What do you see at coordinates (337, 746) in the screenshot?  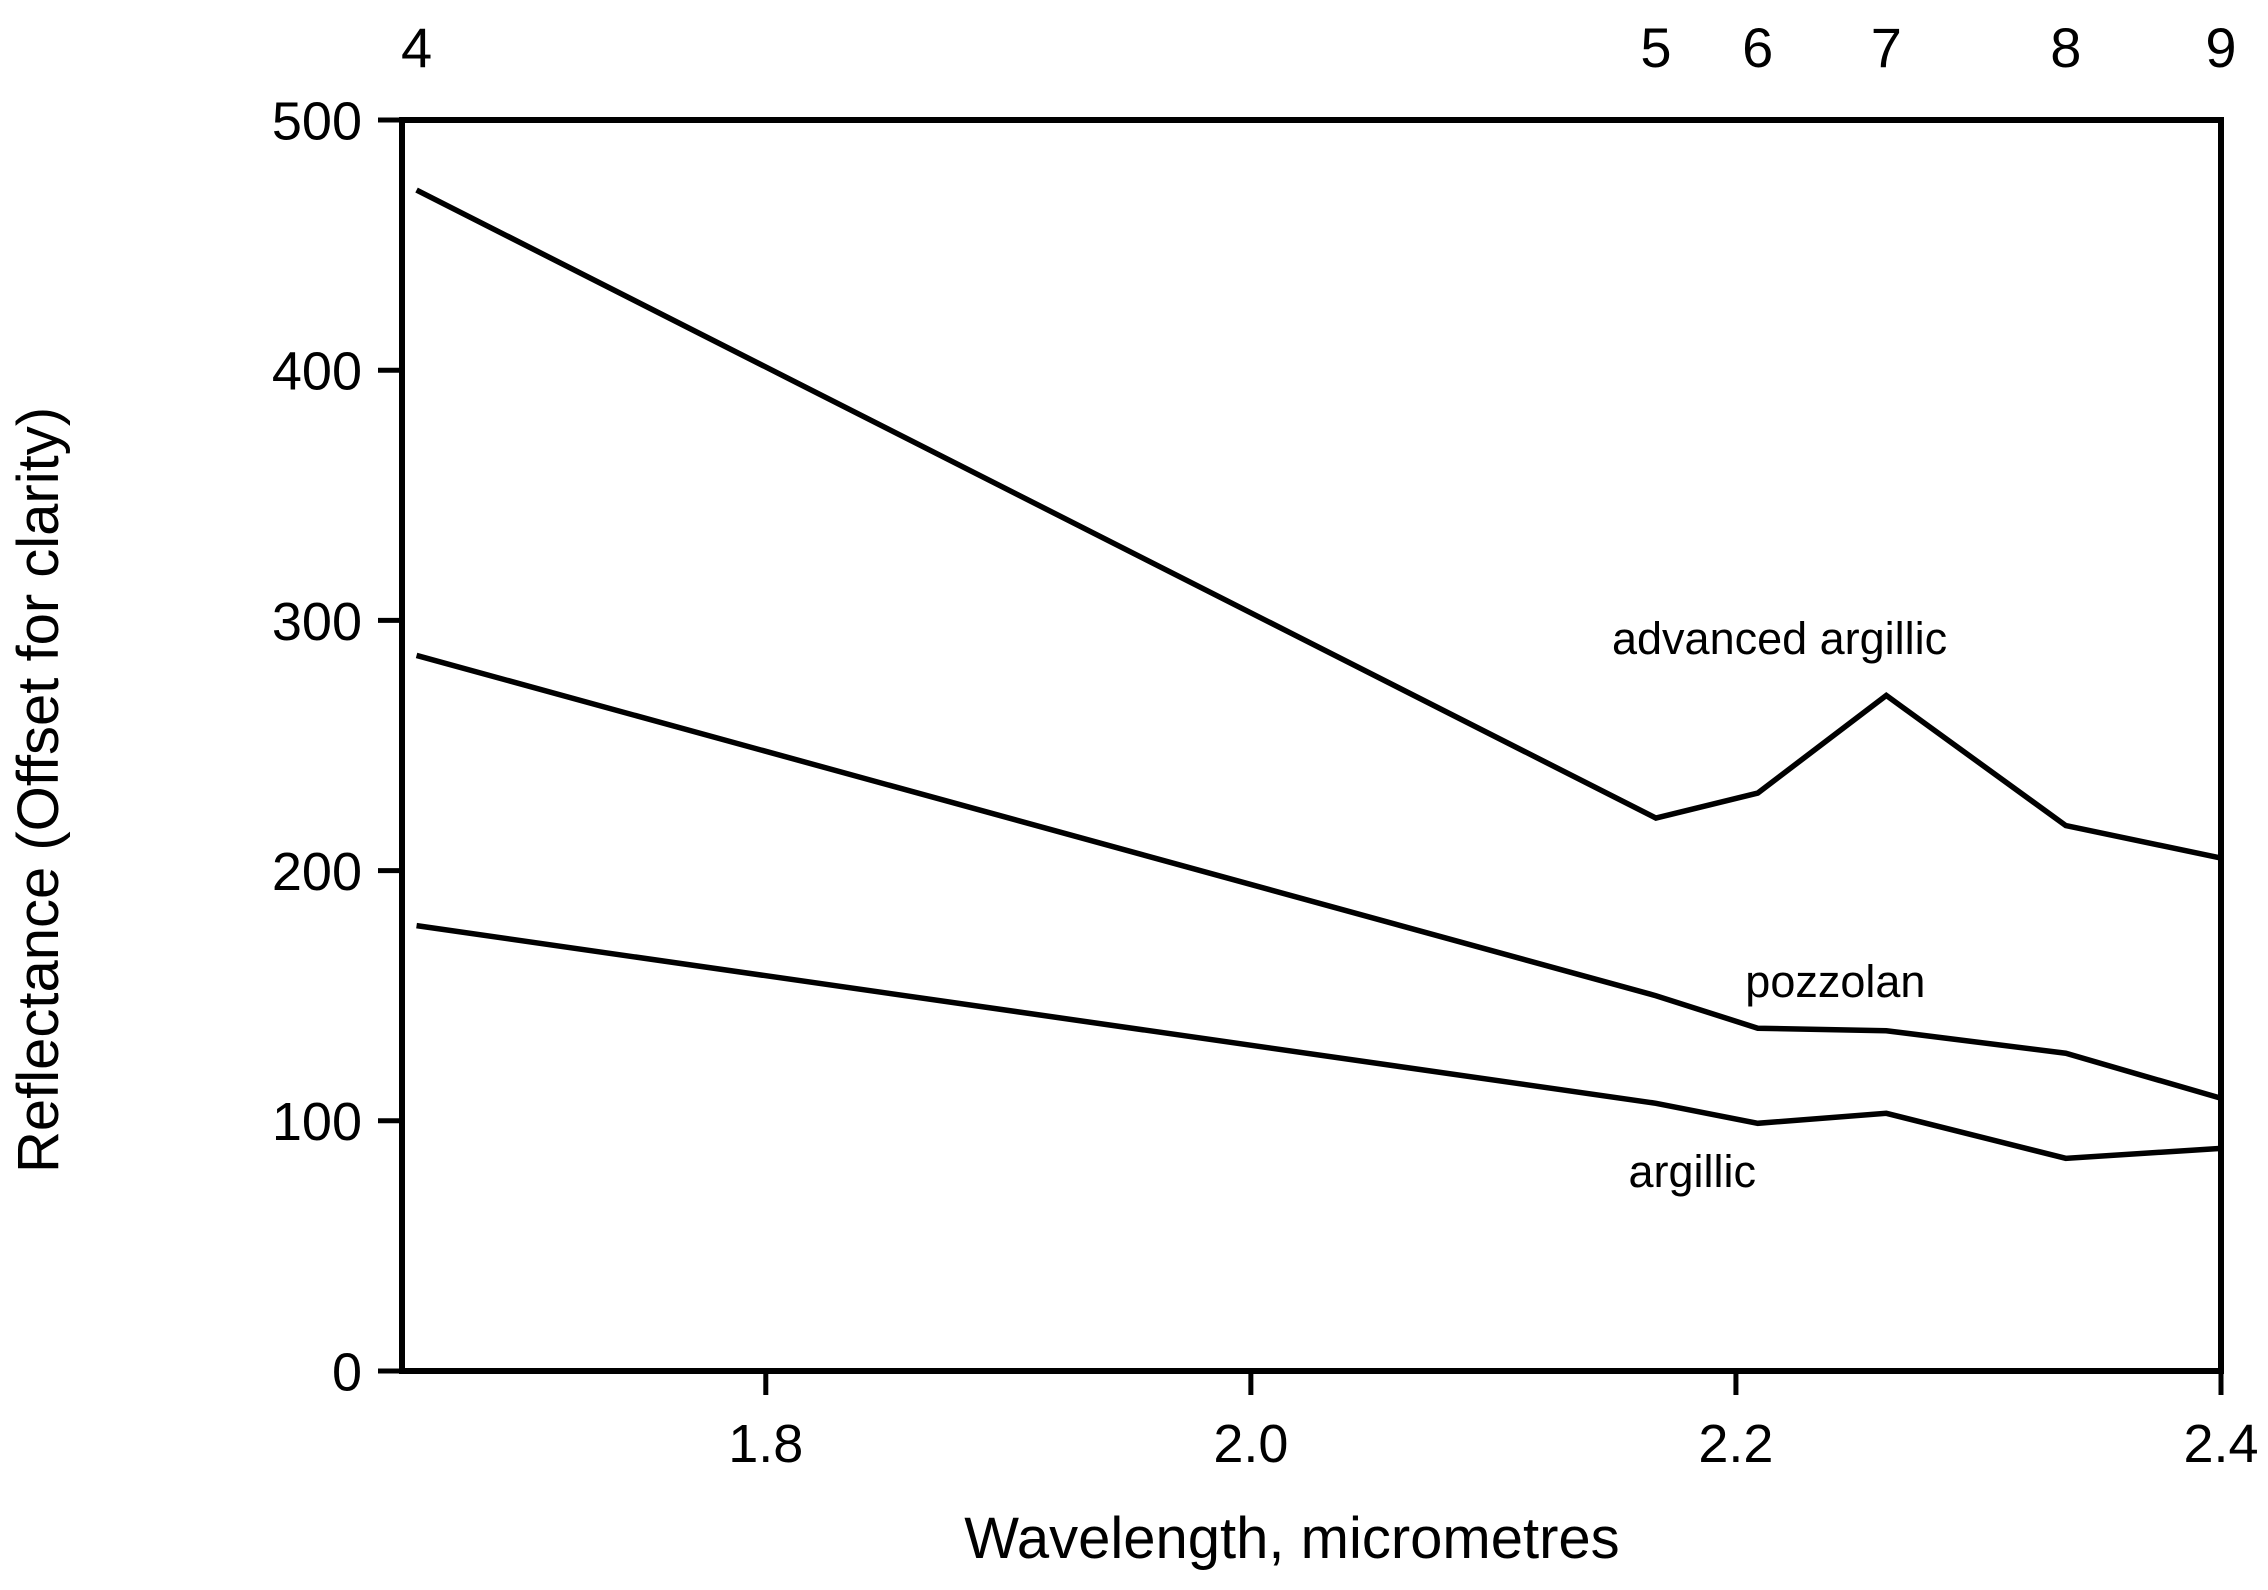 I see `y-axis-ticks: 0 100 200 300 400 500` at bounding box center [337, 746].